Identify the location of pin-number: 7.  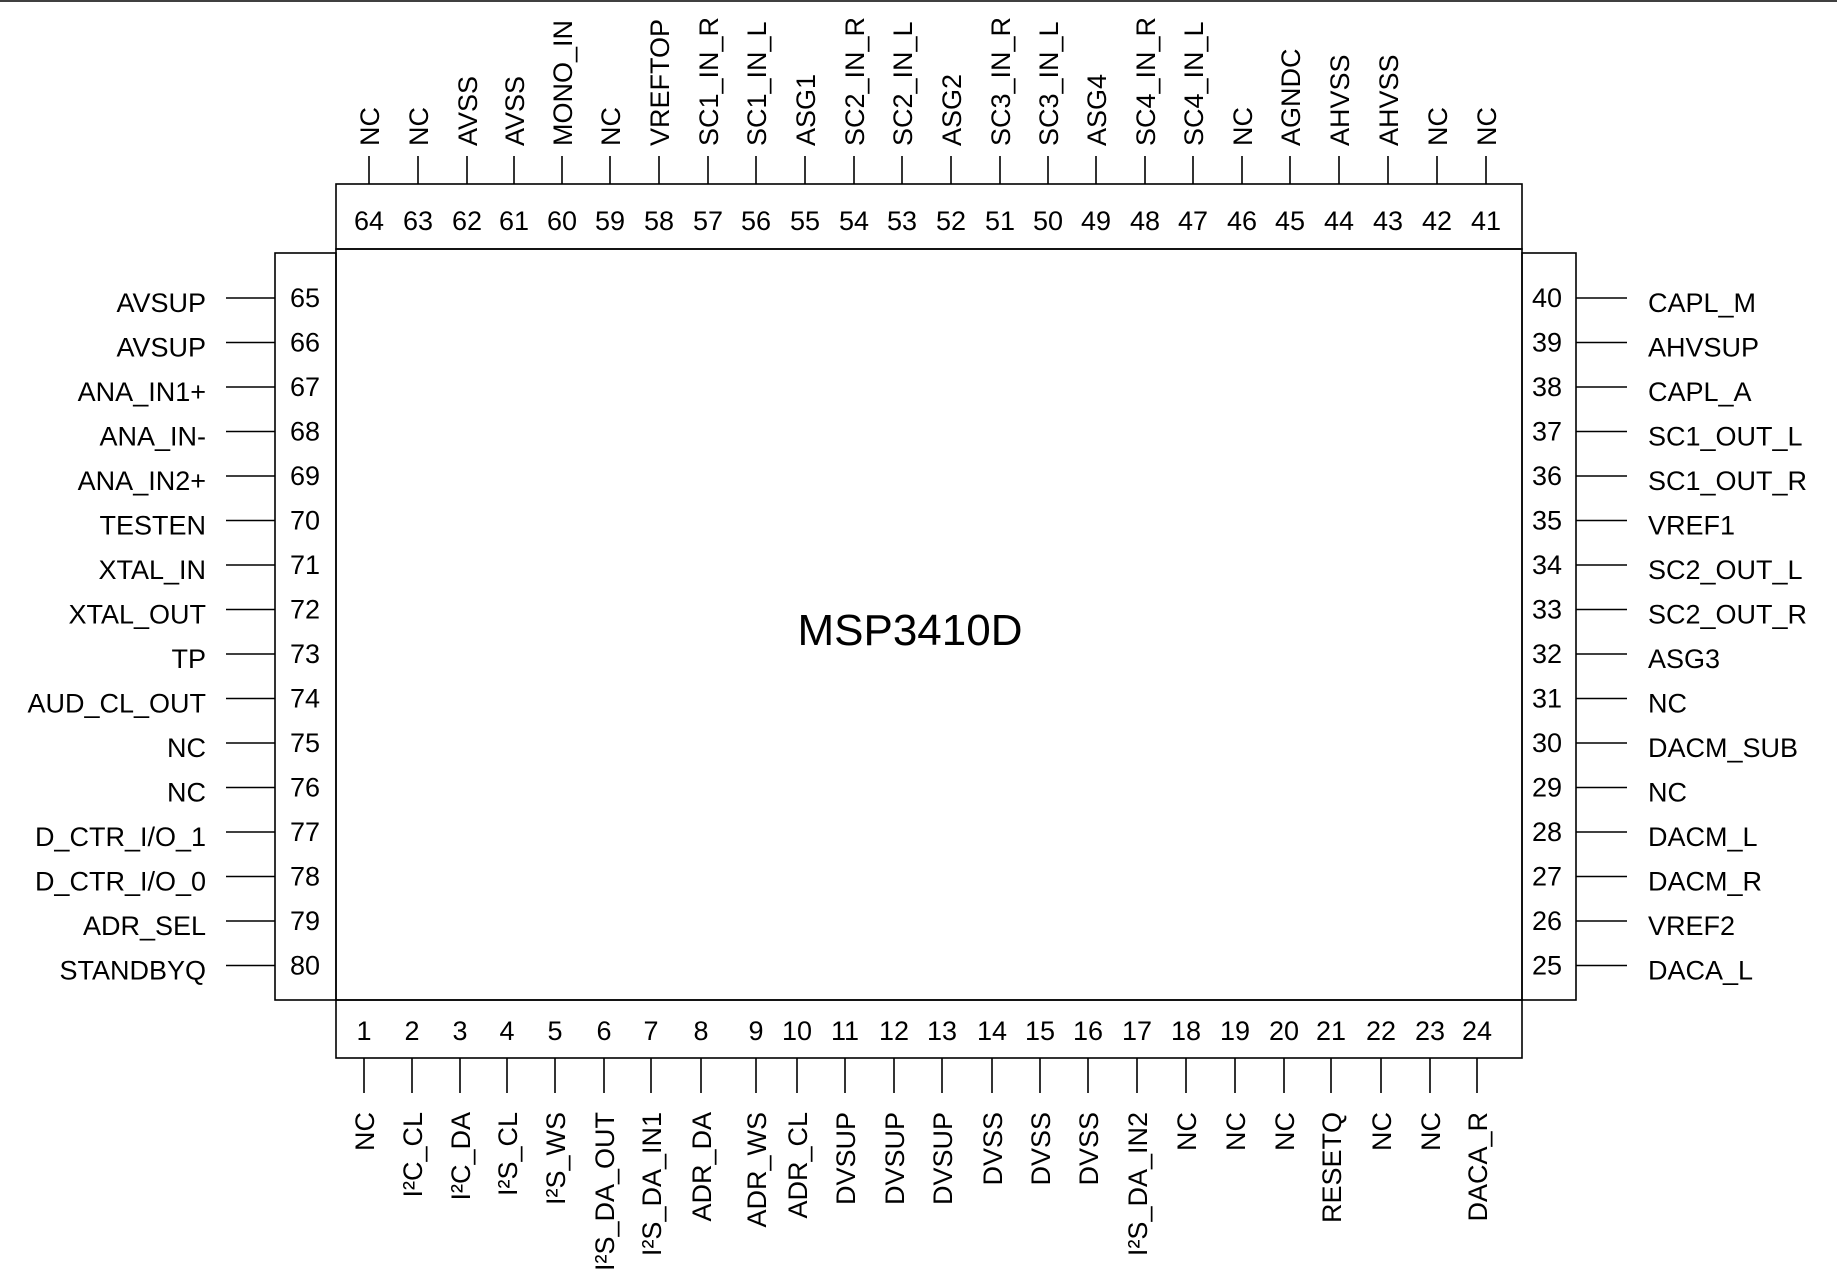
(650, 1031).